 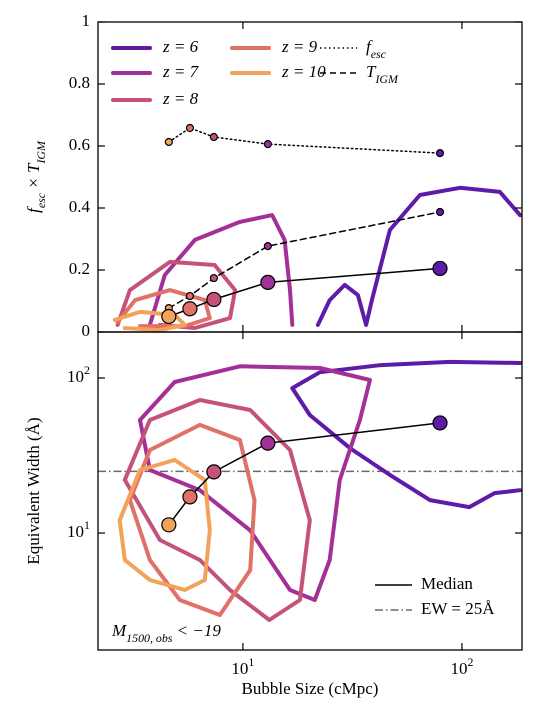 What do you see at coordinates (79, 268) in the screenshot?
I see `y-tick-label: 0.2` at bounding box center [79, 268].